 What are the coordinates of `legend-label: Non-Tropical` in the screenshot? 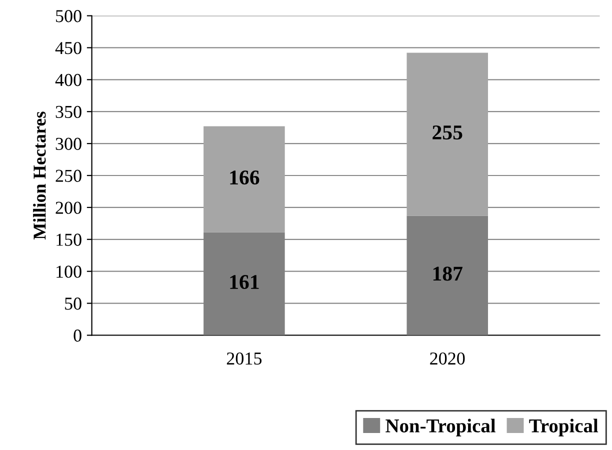 It's located at (441, 427).